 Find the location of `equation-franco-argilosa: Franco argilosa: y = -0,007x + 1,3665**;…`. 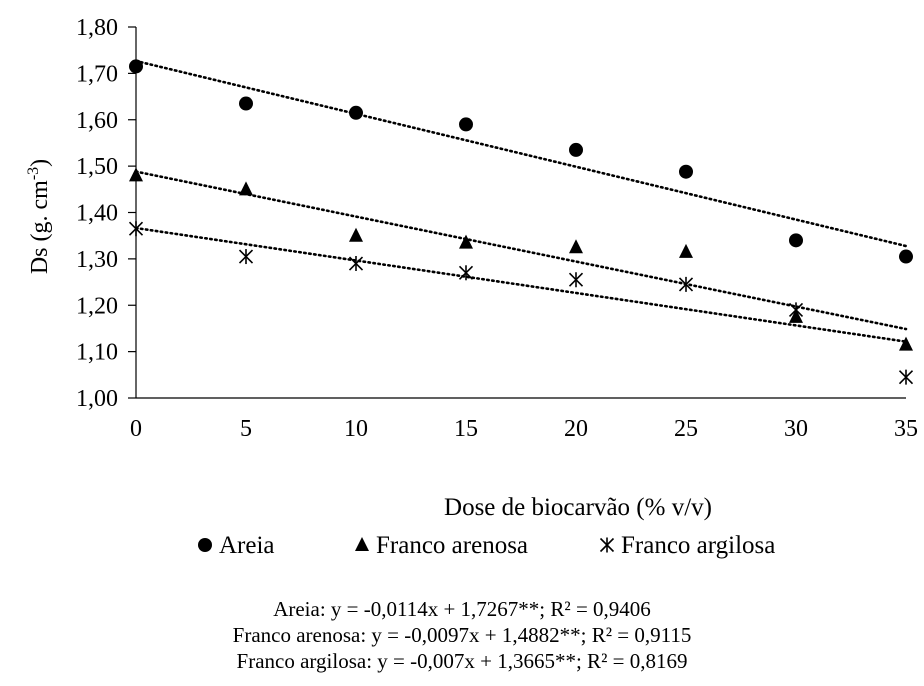

equation-franco-argilosa: Franco argilosa: y = -0,007x + 1,3665**;… is located at coordinates (462, 661).